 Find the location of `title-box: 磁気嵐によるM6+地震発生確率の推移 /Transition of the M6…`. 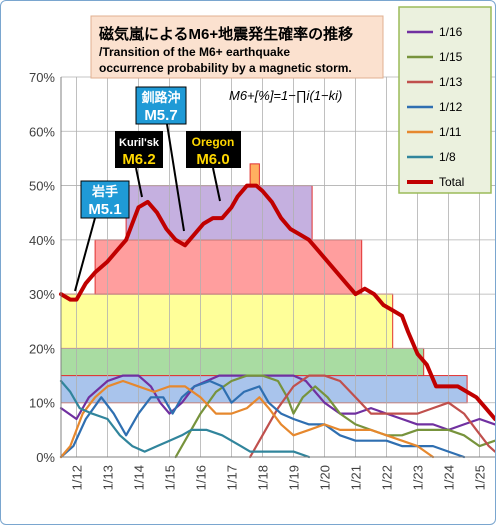

title-box: 磁気嵐によるM6+地震発生確率の推移 /Transition of the M6… is located at coordinates (237, 47).